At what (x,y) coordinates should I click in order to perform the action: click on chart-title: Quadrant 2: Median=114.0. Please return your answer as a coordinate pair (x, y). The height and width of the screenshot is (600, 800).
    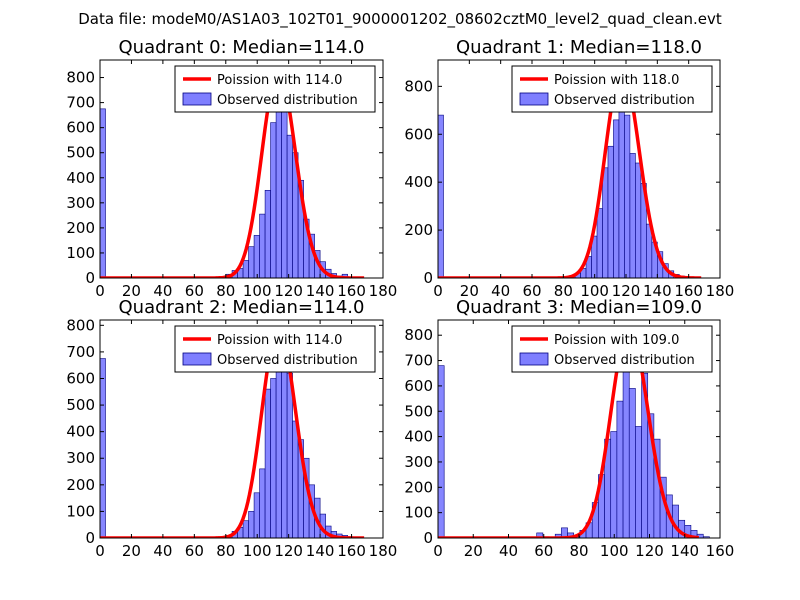
    Looking at the image, I should click on (242, 307).